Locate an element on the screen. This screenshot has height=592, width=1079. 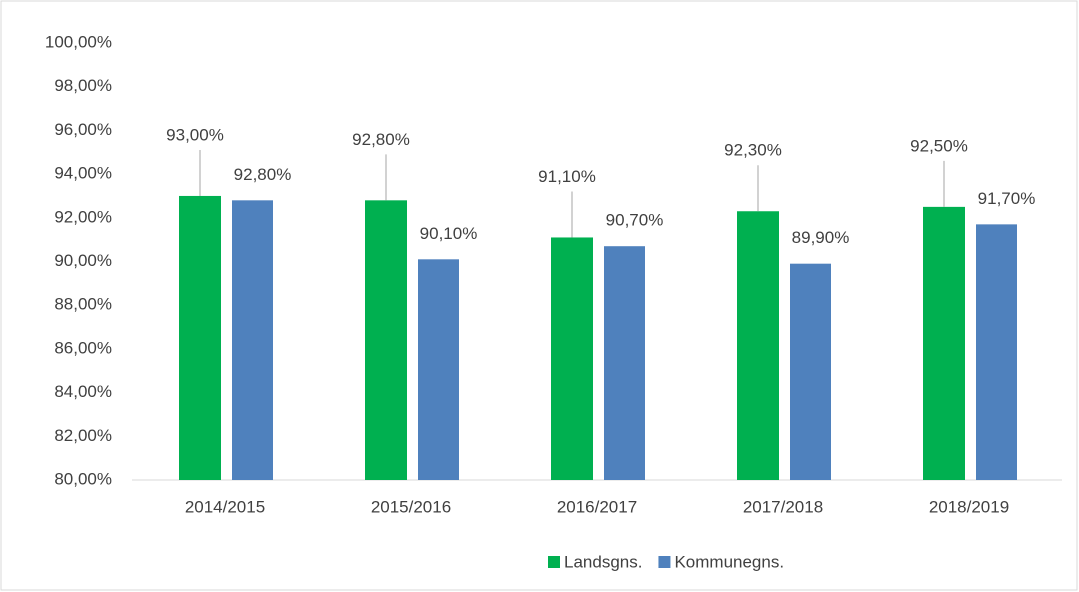
y-tick-label: 94,00% is located at coordinates (83, 173).